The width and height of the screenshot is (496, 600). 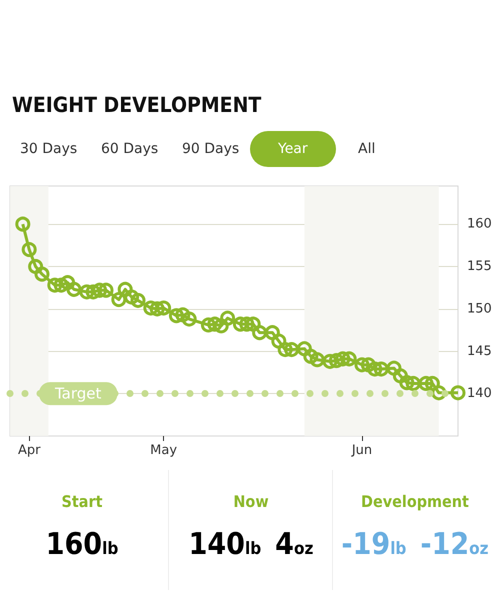 I want to click on text: 160lb, so click(x=82, y=544).